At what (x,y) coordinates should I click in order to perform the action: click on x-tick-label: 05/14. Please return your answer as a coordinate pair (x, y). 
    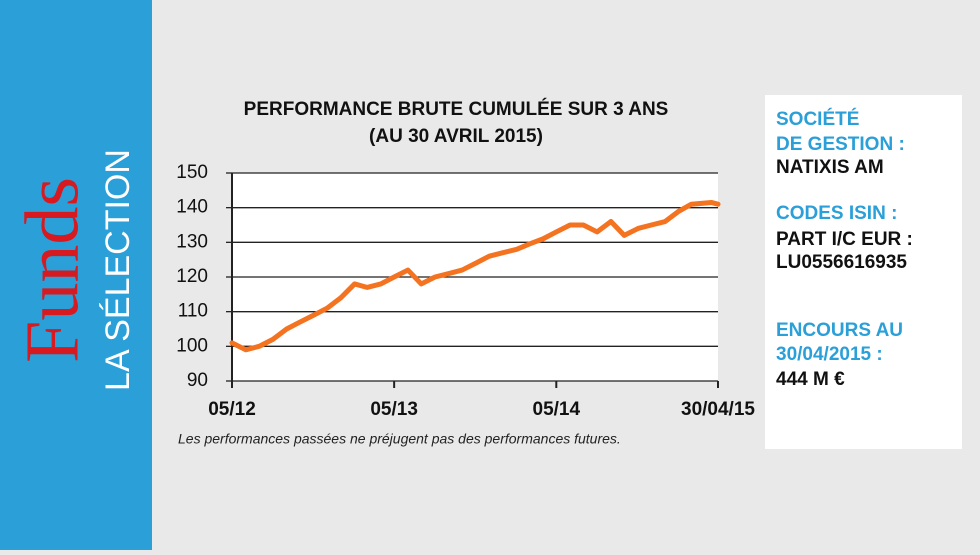
    Looking at the image, I should click on (557, 409).